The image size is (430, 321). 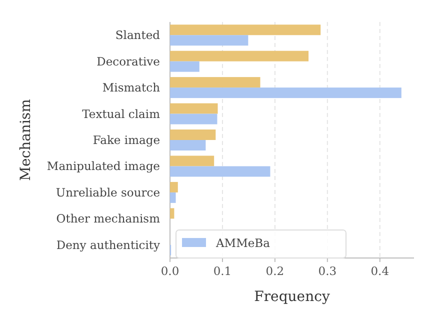 I want to click on x-tick-label: 0.4, so click(x=380, y=271).